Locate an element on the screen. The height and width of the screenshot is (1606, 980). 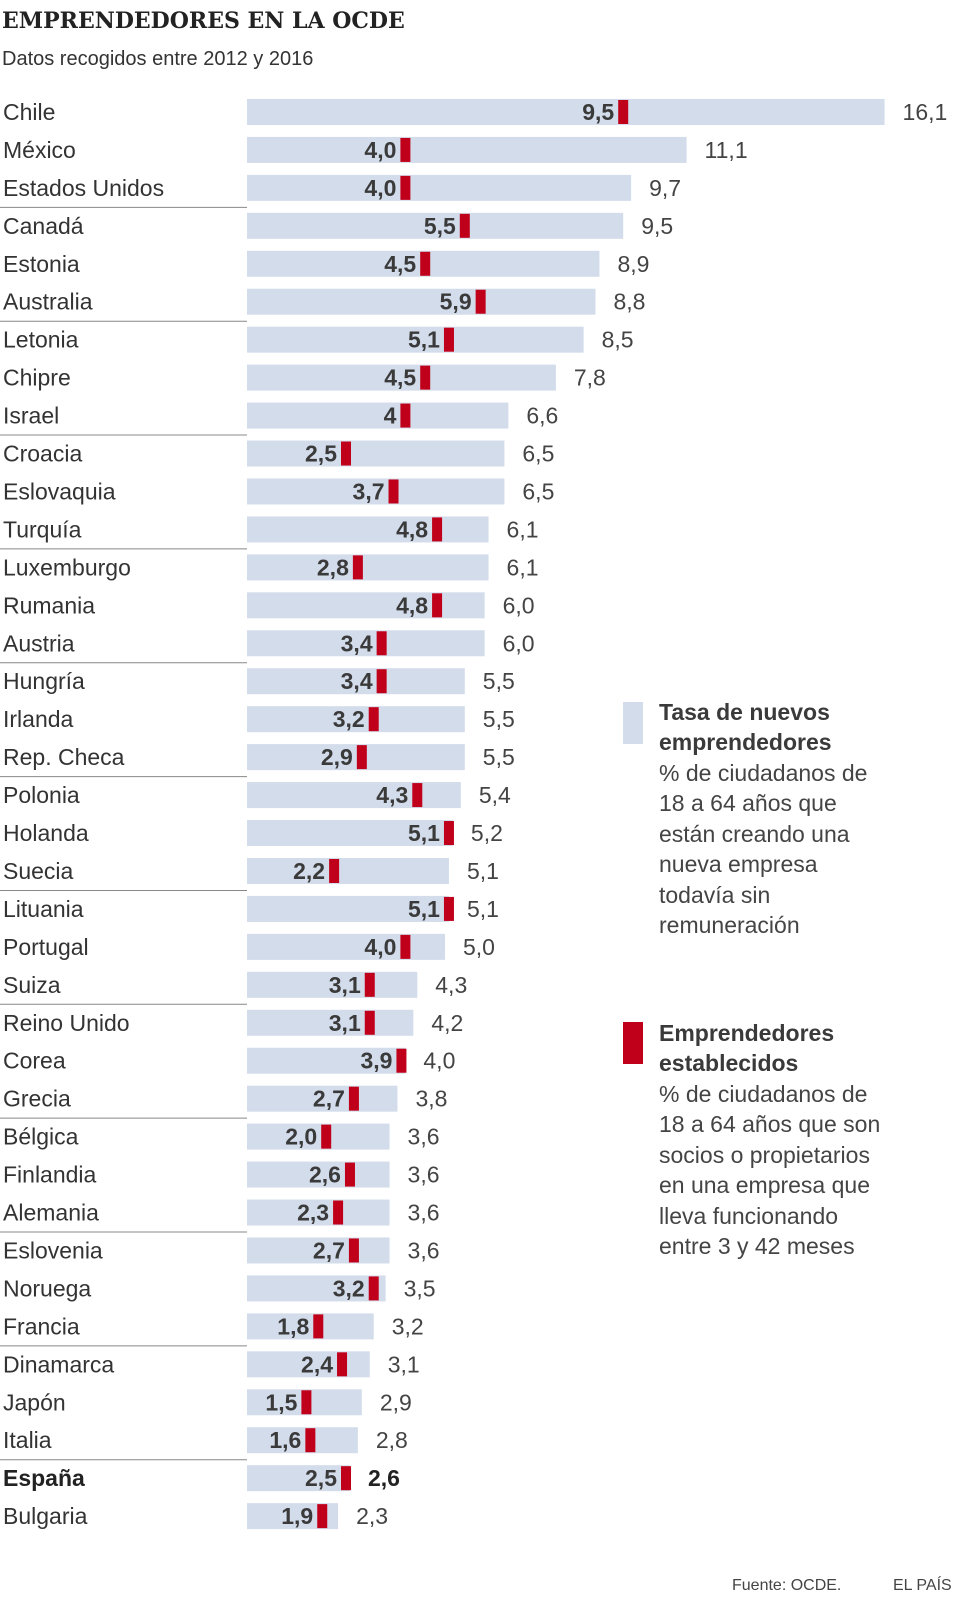
country-label: Croacia is located at coordinates (42, 454).